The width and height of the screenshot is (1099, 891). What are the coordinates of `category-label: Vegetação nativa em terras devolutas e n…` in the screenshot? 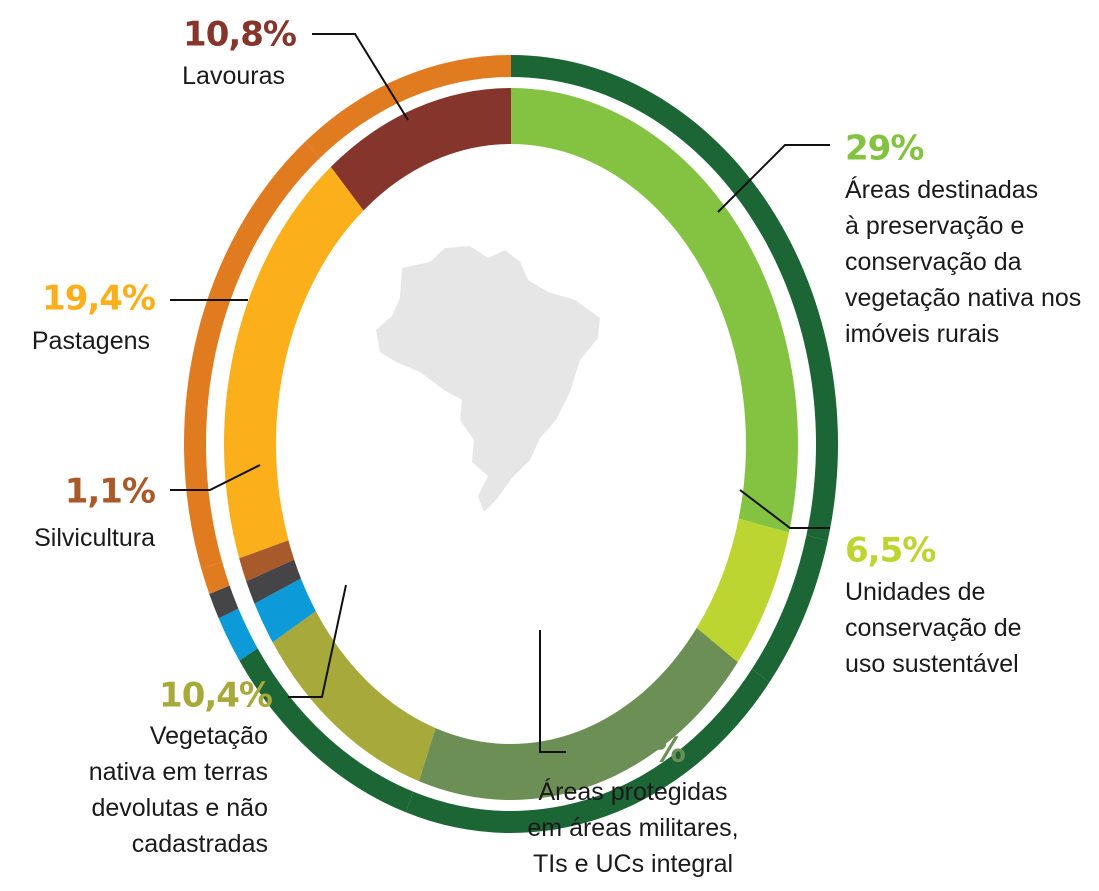 It's located at (178, 790).